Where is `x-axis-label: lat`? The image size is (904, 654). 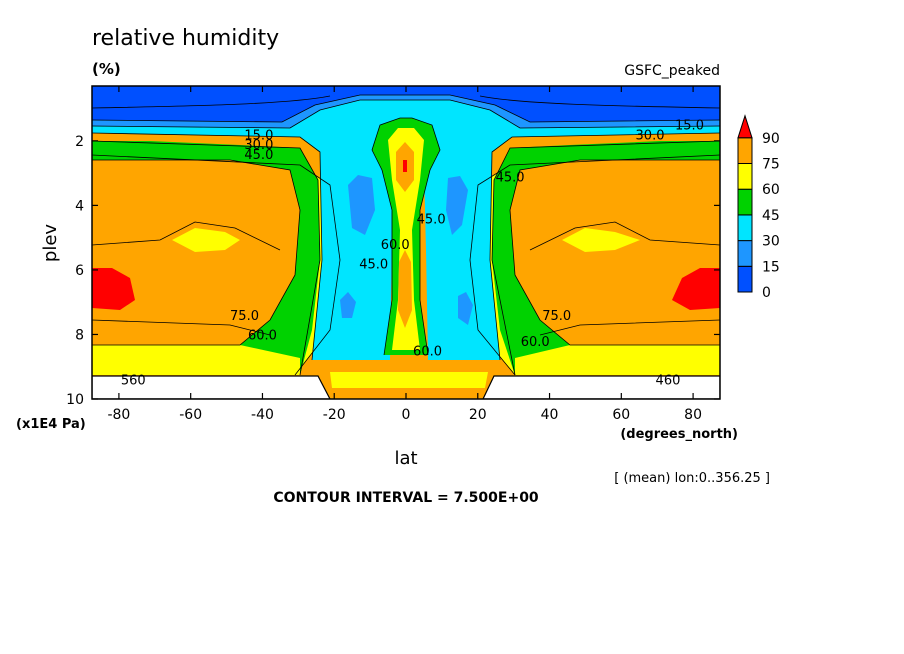 x-axis-label: lat is located at coordinates (405, 458).